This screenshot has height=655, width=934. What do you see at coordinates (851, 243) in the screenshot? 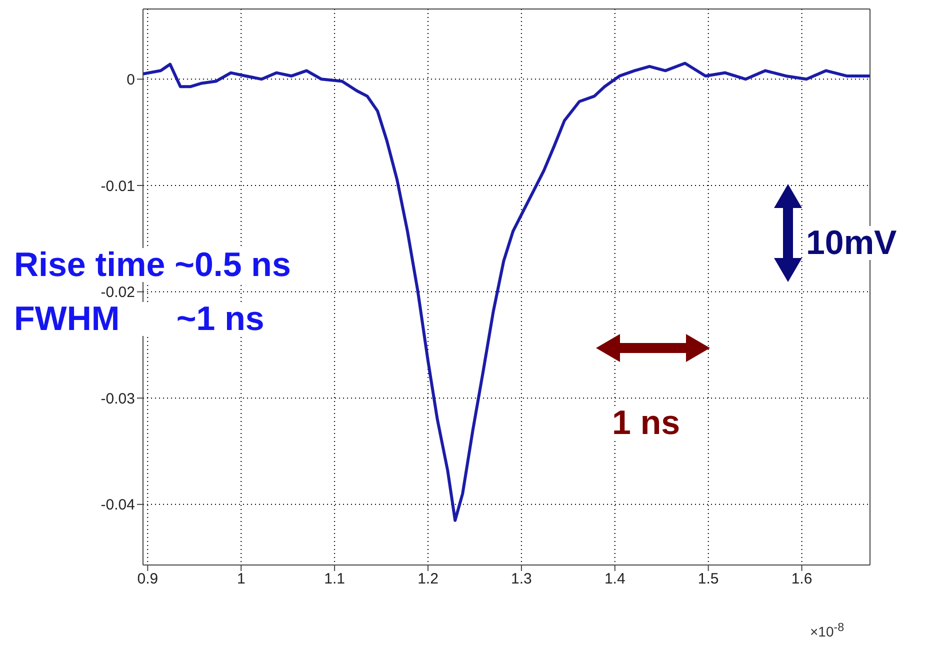
I see `annotation: 10mV` at bounding box center [851, 243].